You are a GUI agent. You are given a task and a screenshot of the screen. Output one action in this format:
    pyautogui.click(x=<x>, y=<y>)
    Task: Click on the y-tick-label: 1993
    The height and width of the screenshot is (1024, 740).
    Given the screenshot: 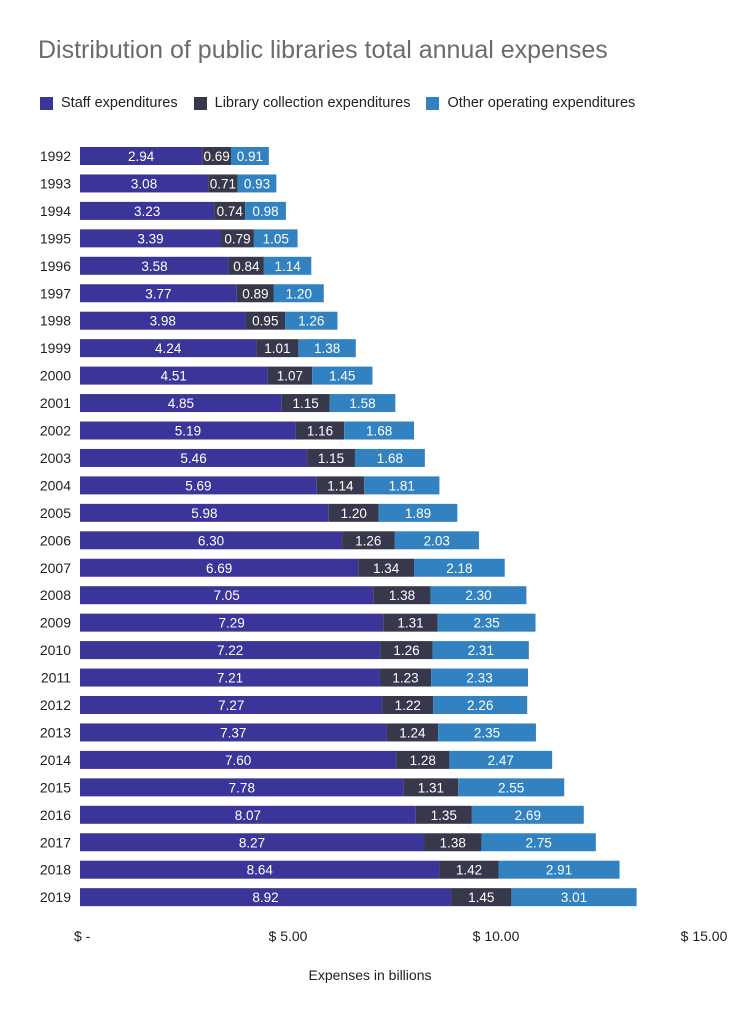 What is the action you would take?
    pyautogui.click(x=55, y=183)
    